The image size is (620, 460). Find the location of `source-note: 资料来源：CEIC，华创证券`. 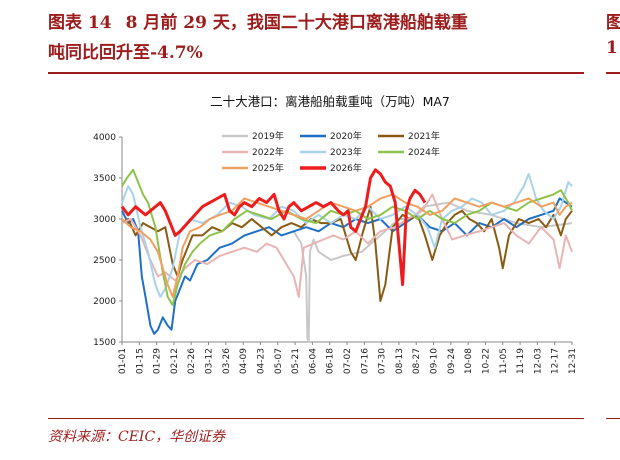

source-note: 资料来源：CEIC，华创证券 is located at coordinates (137, 437).